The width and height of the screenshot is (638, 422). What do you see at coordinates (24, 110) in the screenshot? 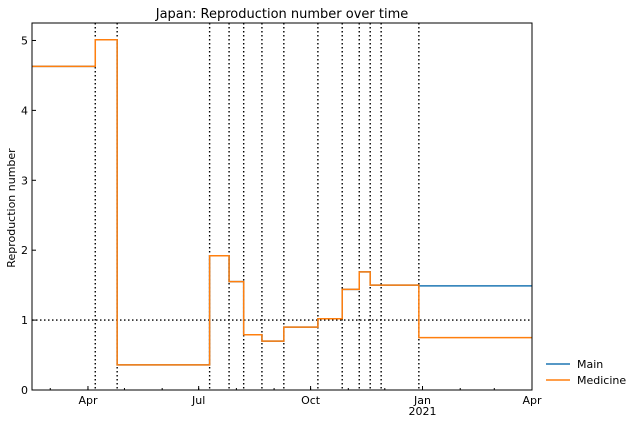
I see `y-tick-label-4: 4` at bounding box center [24, 110].